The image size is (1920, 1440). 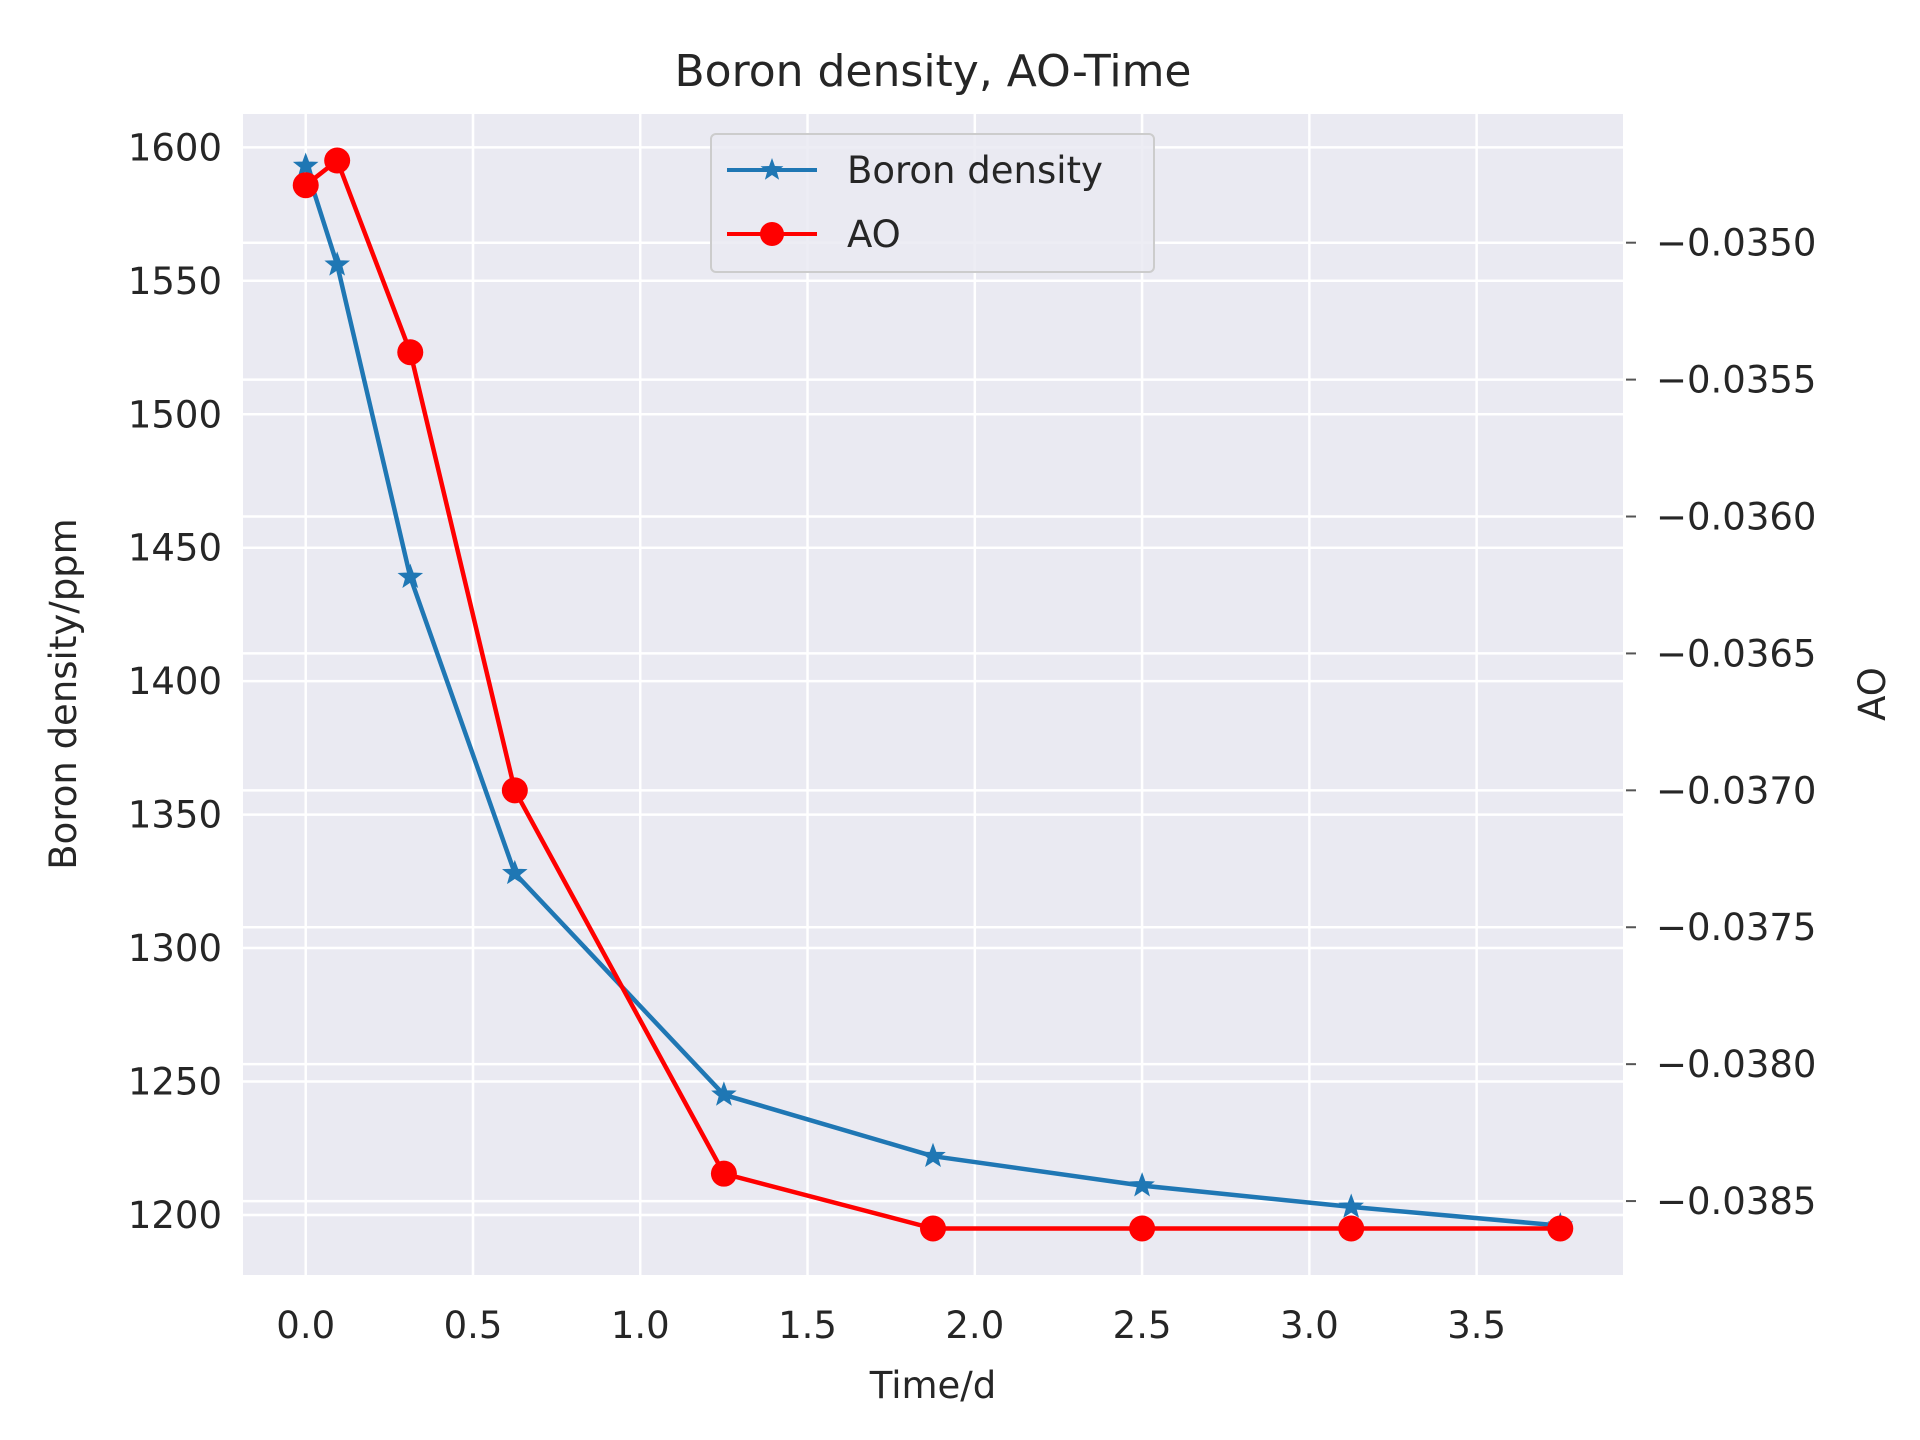 I want to click on chart-title: Boron density, AO-Time, so click(x=932, y=71).